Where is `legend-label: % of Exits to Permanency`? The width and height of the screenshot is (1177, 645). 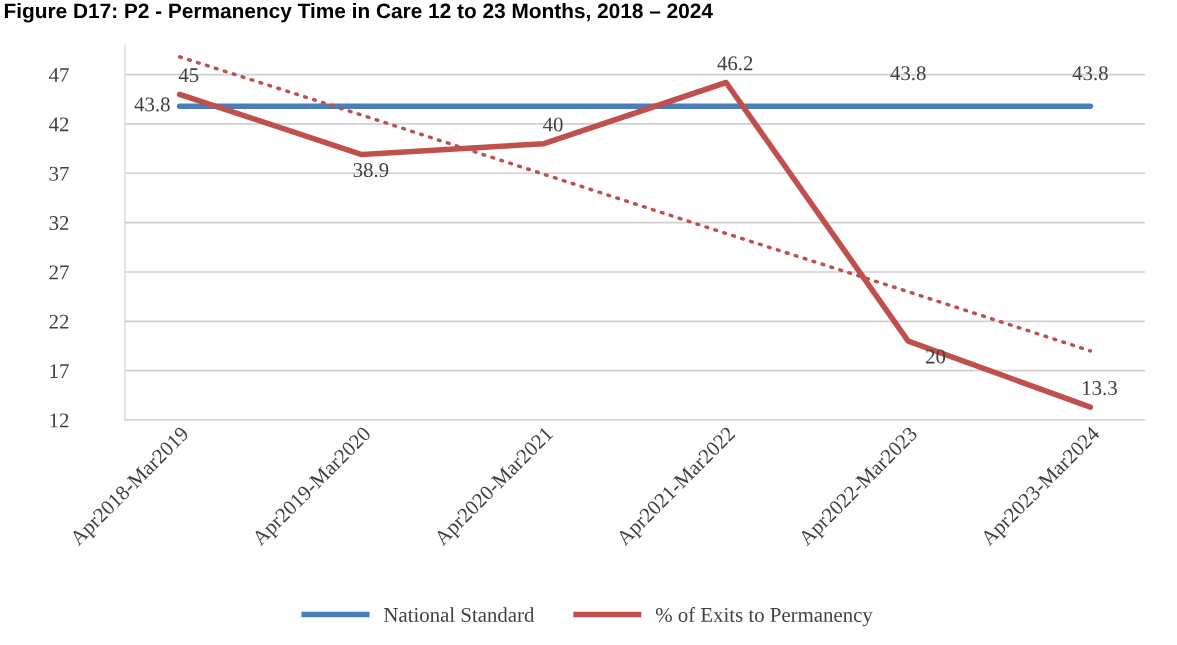
legend-label: % of Exits to Permanency is located at coordinates (764, 617).